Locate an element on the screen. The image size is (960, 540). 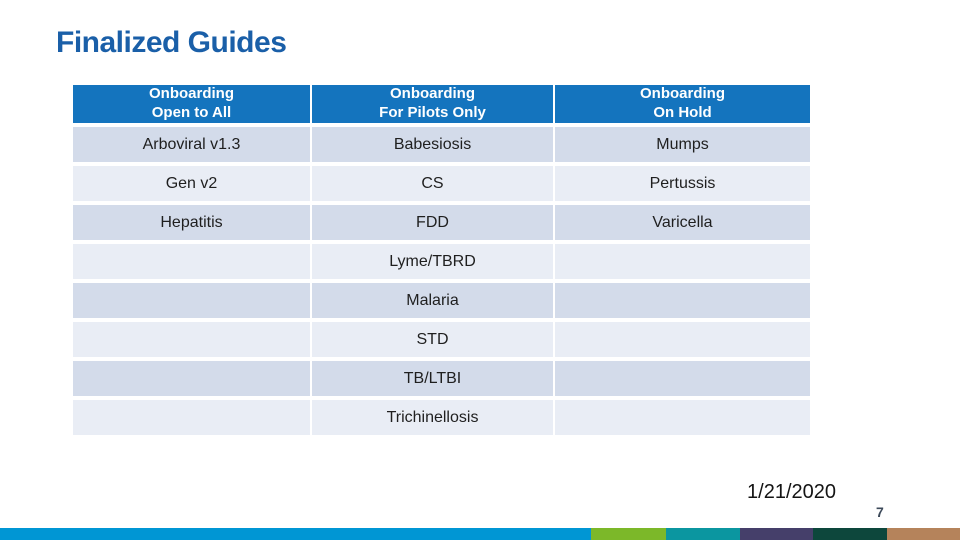
cell-on-hold: Mumps is located at coordinates (682, 144).